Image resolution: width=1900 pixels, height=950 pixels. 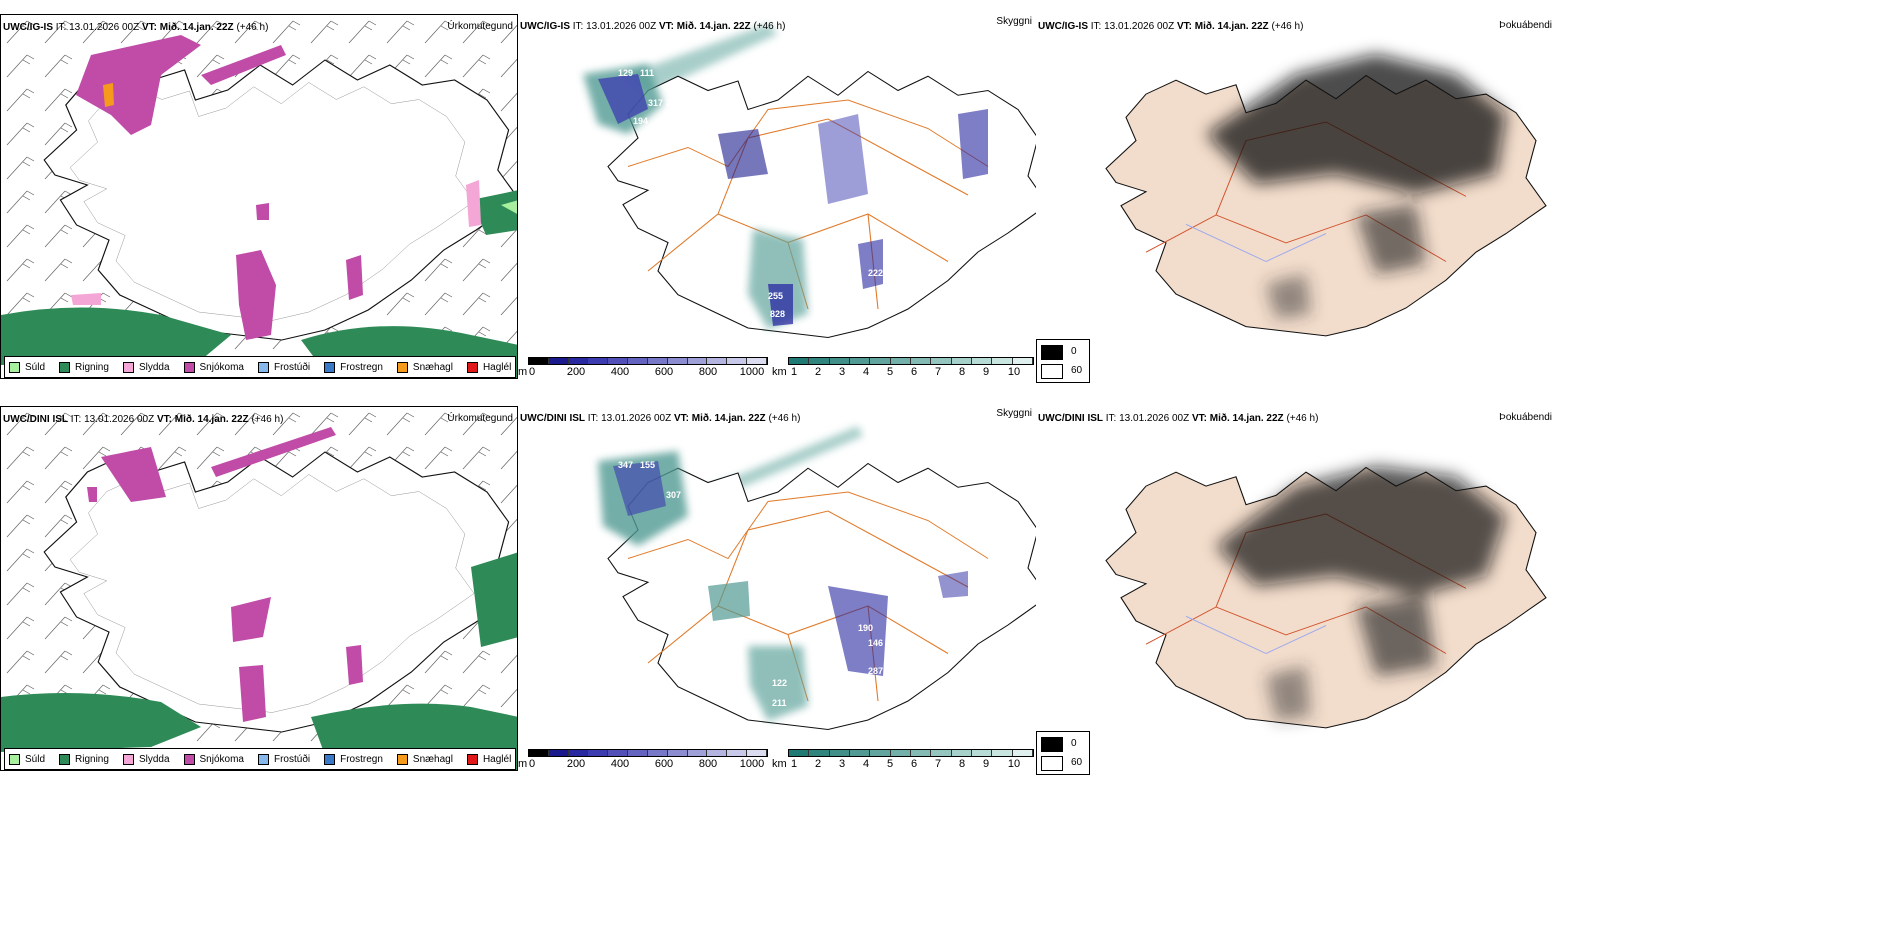 What do you see at coordinates (625, 465) in the screenshot?
I see `visibility-value: 347` at bounding box center [625, 465].